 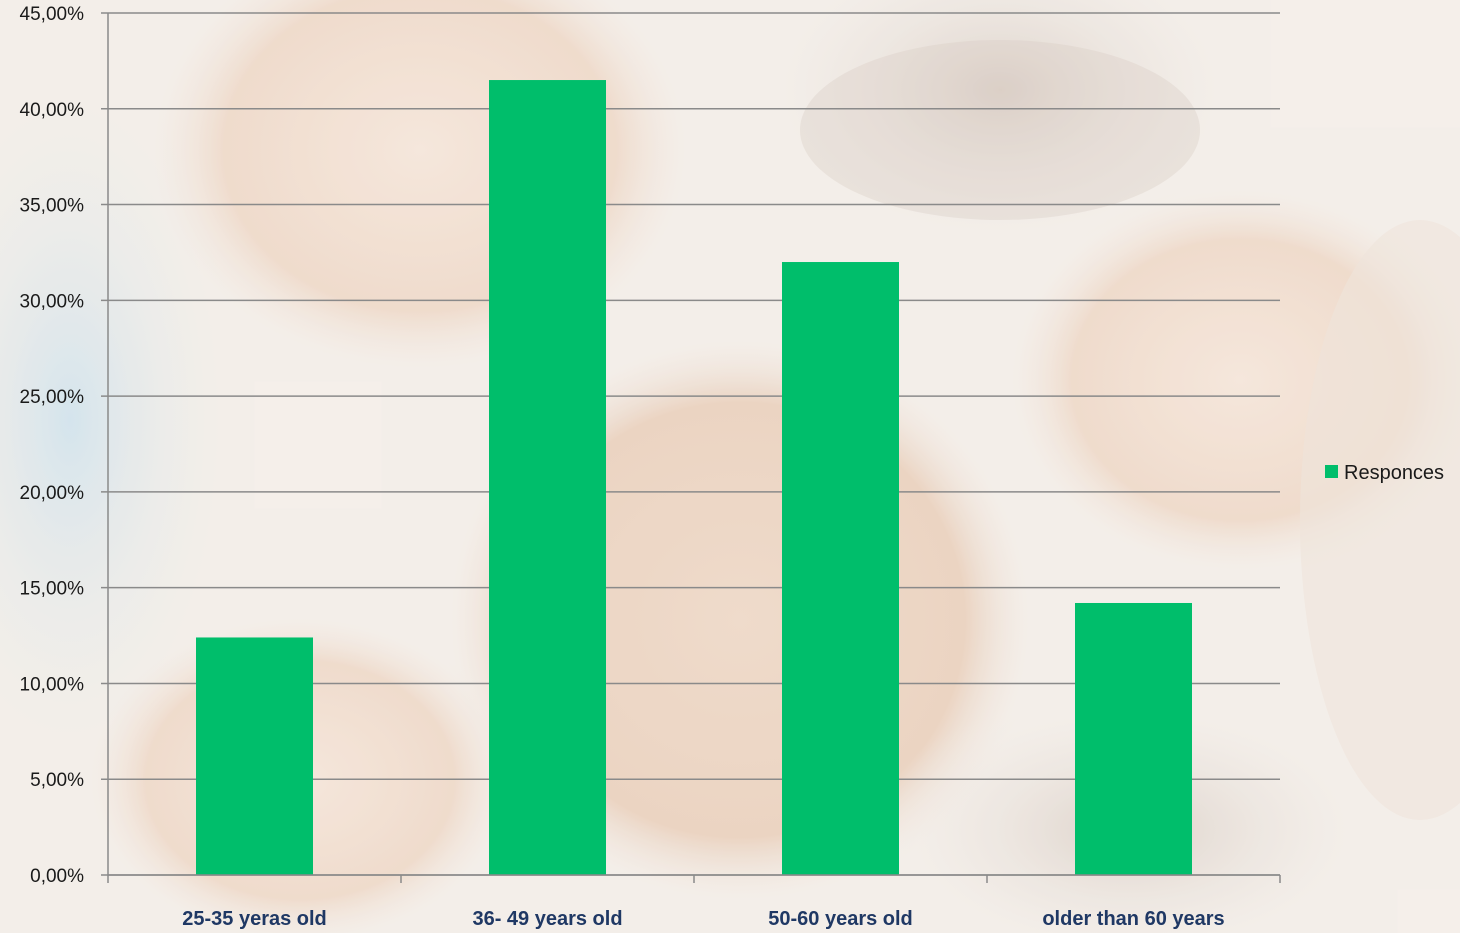 What do you see at coordinates (52, 110) in the screenshot?
I see `y-tick-label: 40,00%` at bounding box center [52, 110].